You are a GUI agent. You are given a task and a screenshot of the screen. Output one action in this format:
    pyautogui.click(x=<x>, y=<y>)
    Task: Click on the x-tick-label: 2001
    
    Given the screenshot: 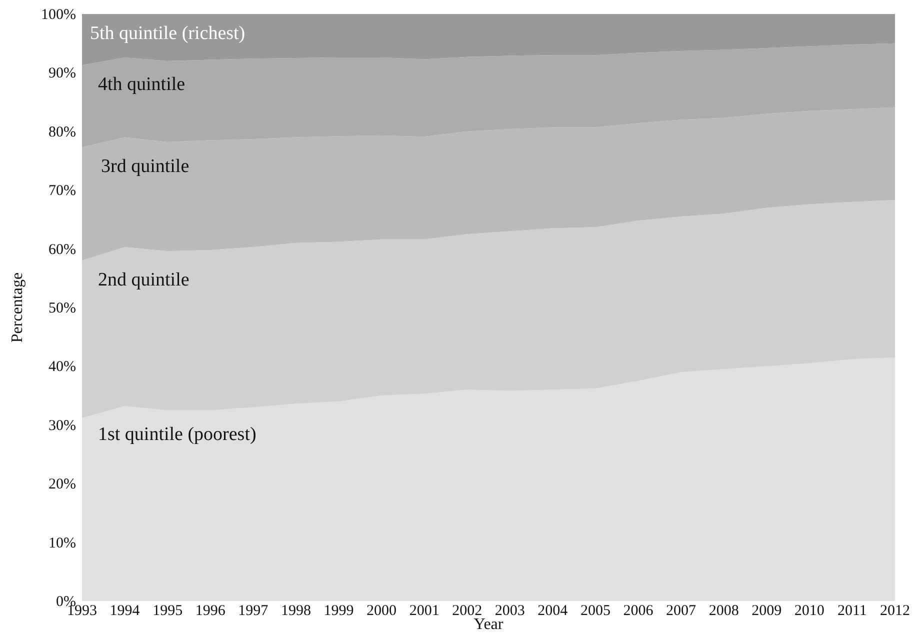 What is the action you would take?
    pyautogui.click(x=424, y=611)
    